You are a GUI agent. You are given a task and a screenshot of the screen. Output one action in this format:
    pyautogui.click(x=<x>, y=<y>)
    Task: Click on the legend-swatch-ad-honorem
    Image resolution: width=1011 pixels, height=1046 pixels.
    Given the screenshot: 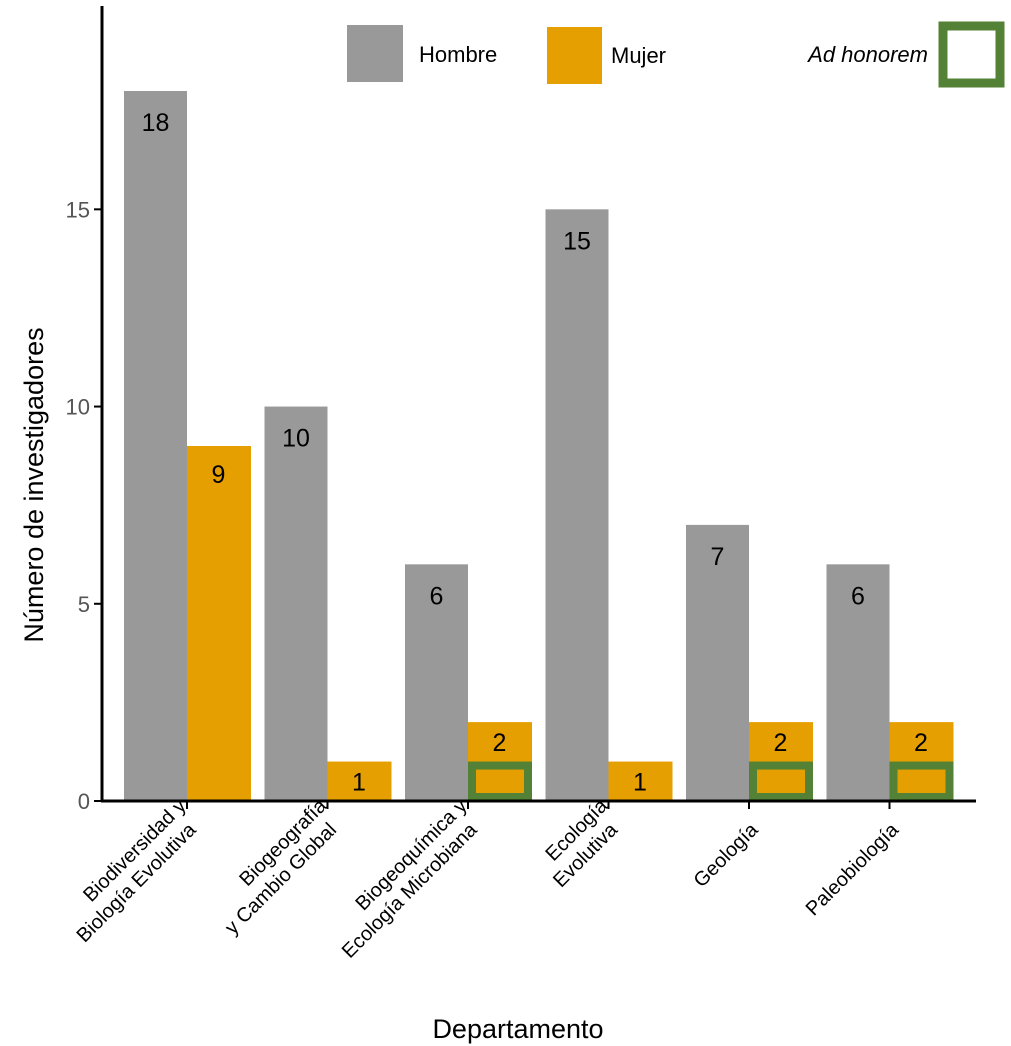 What is the action you would take?
    pyautogui.click(x=971, y=54)
    